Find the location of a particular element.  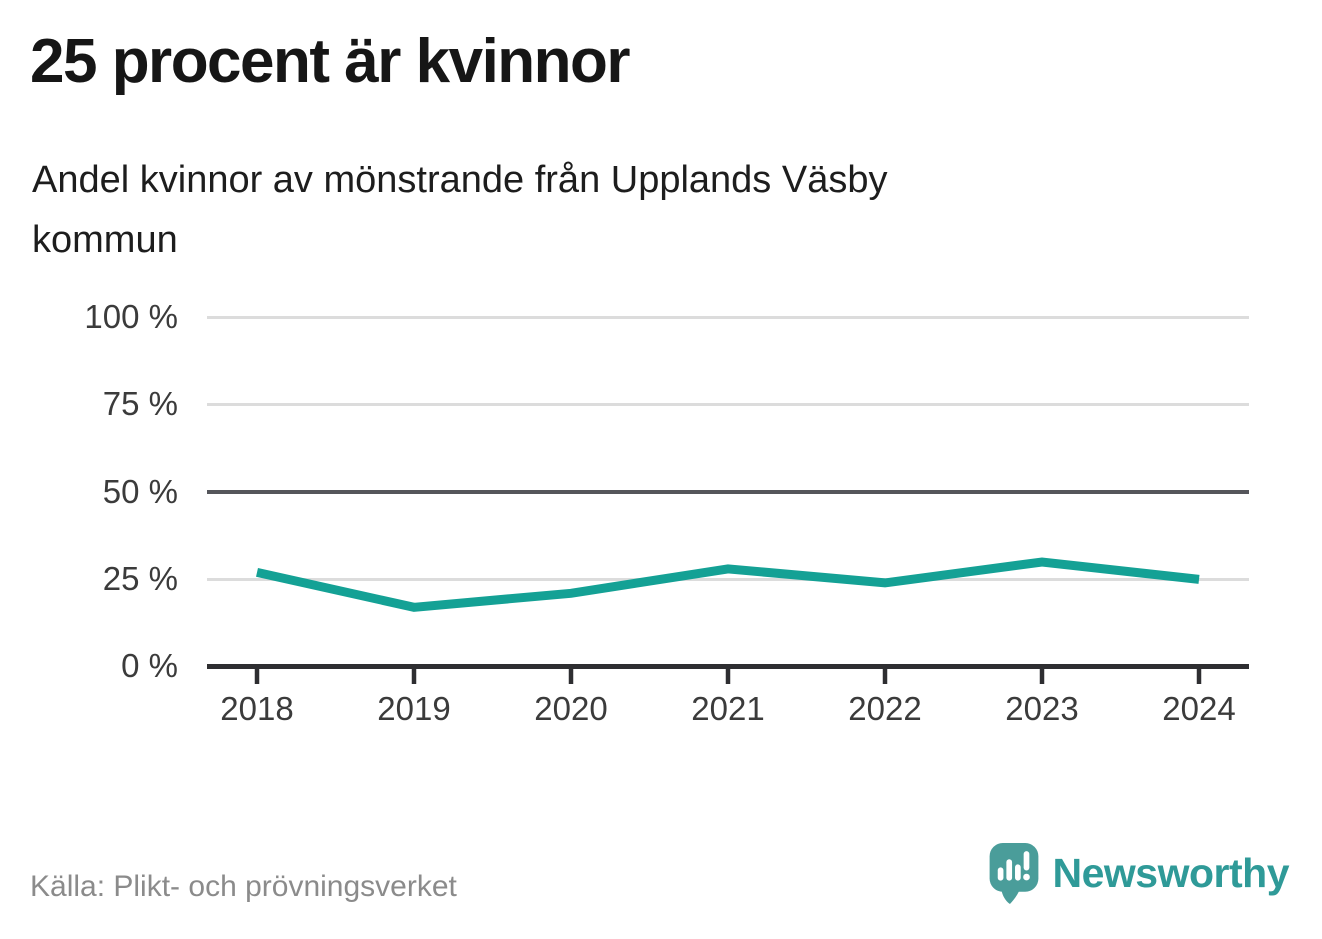

chart-subtitle-line2: kommun is located at coordinates (105, 240).